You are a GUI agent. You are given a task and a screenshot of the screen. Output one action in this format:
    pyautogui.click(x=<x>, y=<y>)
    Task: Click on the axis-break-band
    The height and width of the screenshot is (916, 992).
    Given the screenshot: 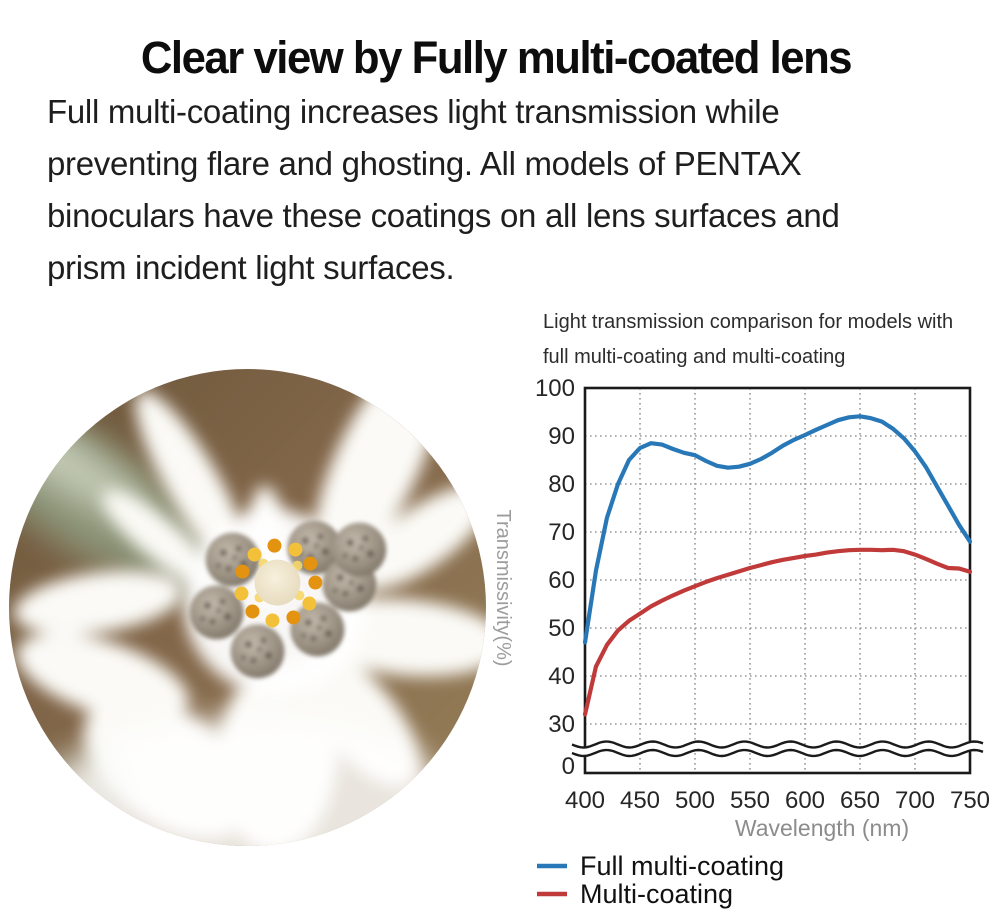 What is the action you would take?
    pyautogui.click(x=778, y=748)
    